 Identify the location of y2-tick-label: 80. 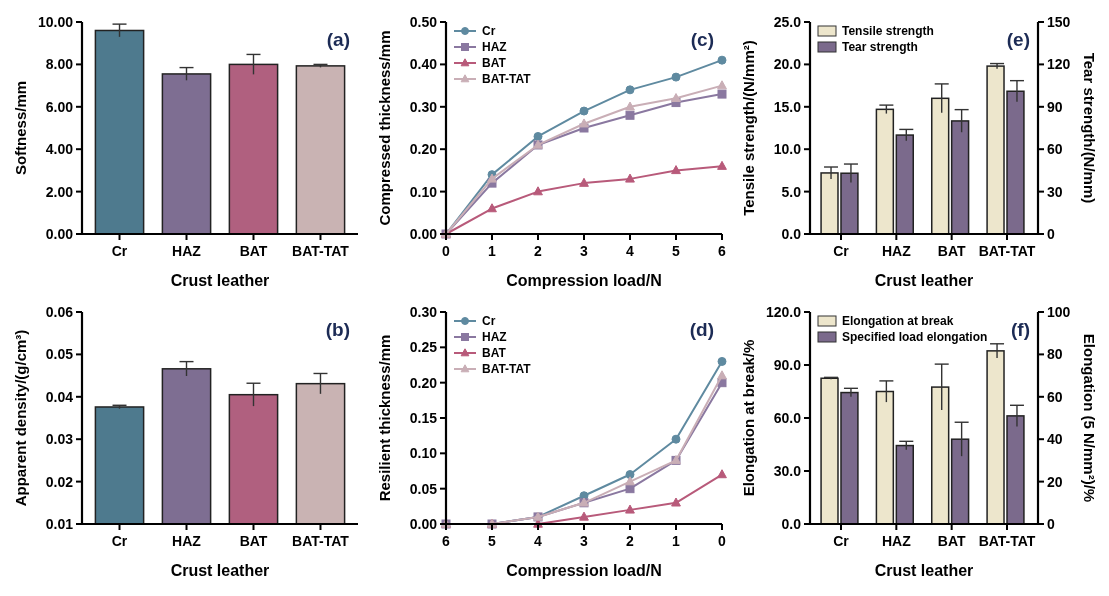
(1055, 354).